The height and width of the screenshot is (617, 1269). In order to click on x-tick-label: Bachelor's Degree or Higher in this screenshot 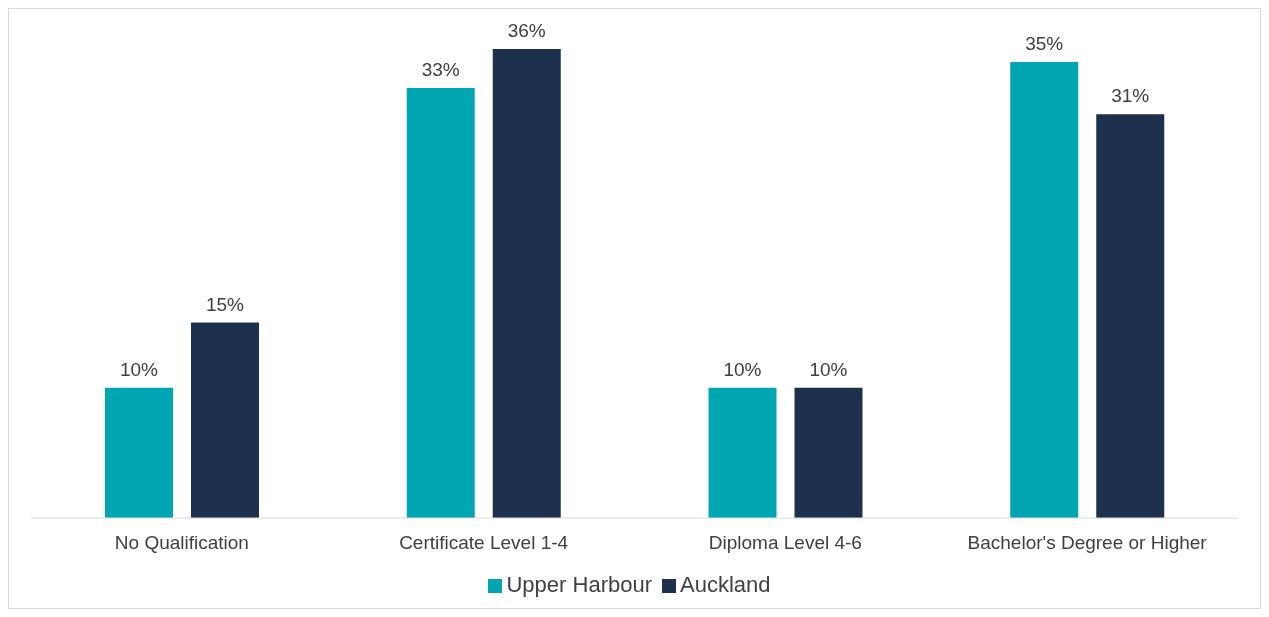, I will do `click(1087, 543)`.